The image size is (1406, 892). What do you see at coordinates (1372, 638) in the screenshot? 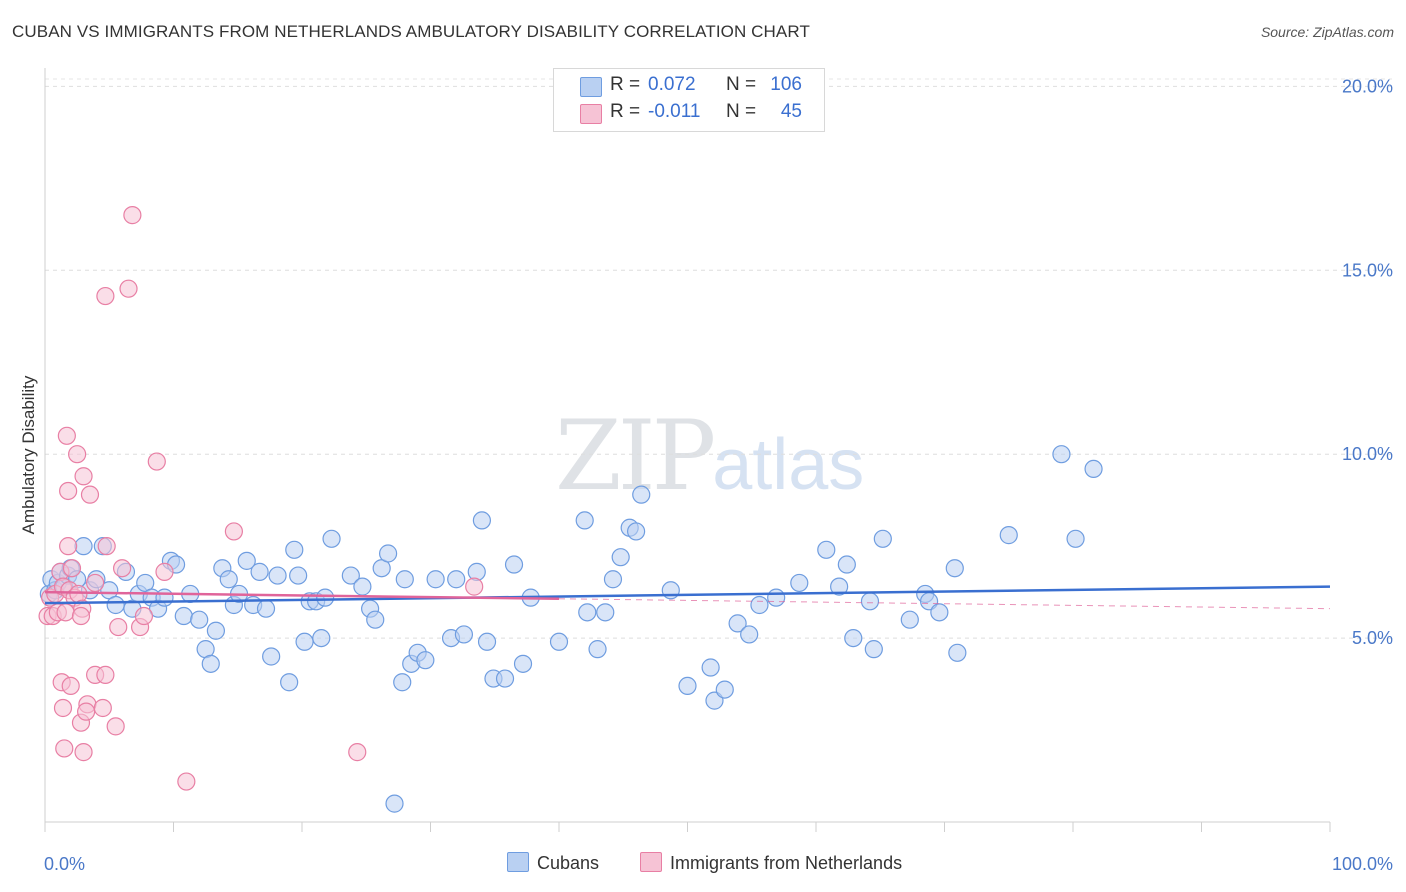
I see `y-tick-label: 5.0%` at bounding box center [1372, 638].